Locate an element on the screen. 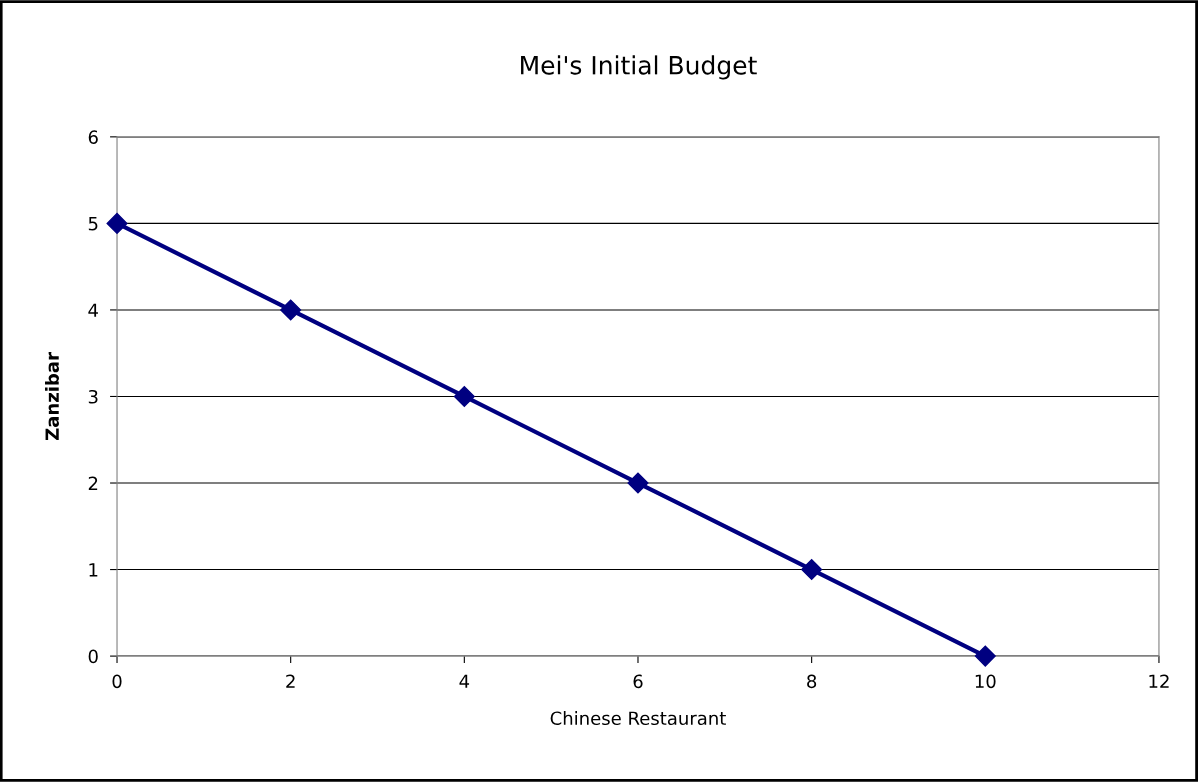 This screenshot has height=782, width=1199. y-tick-label: 4 is located at coordinates (93, 310).